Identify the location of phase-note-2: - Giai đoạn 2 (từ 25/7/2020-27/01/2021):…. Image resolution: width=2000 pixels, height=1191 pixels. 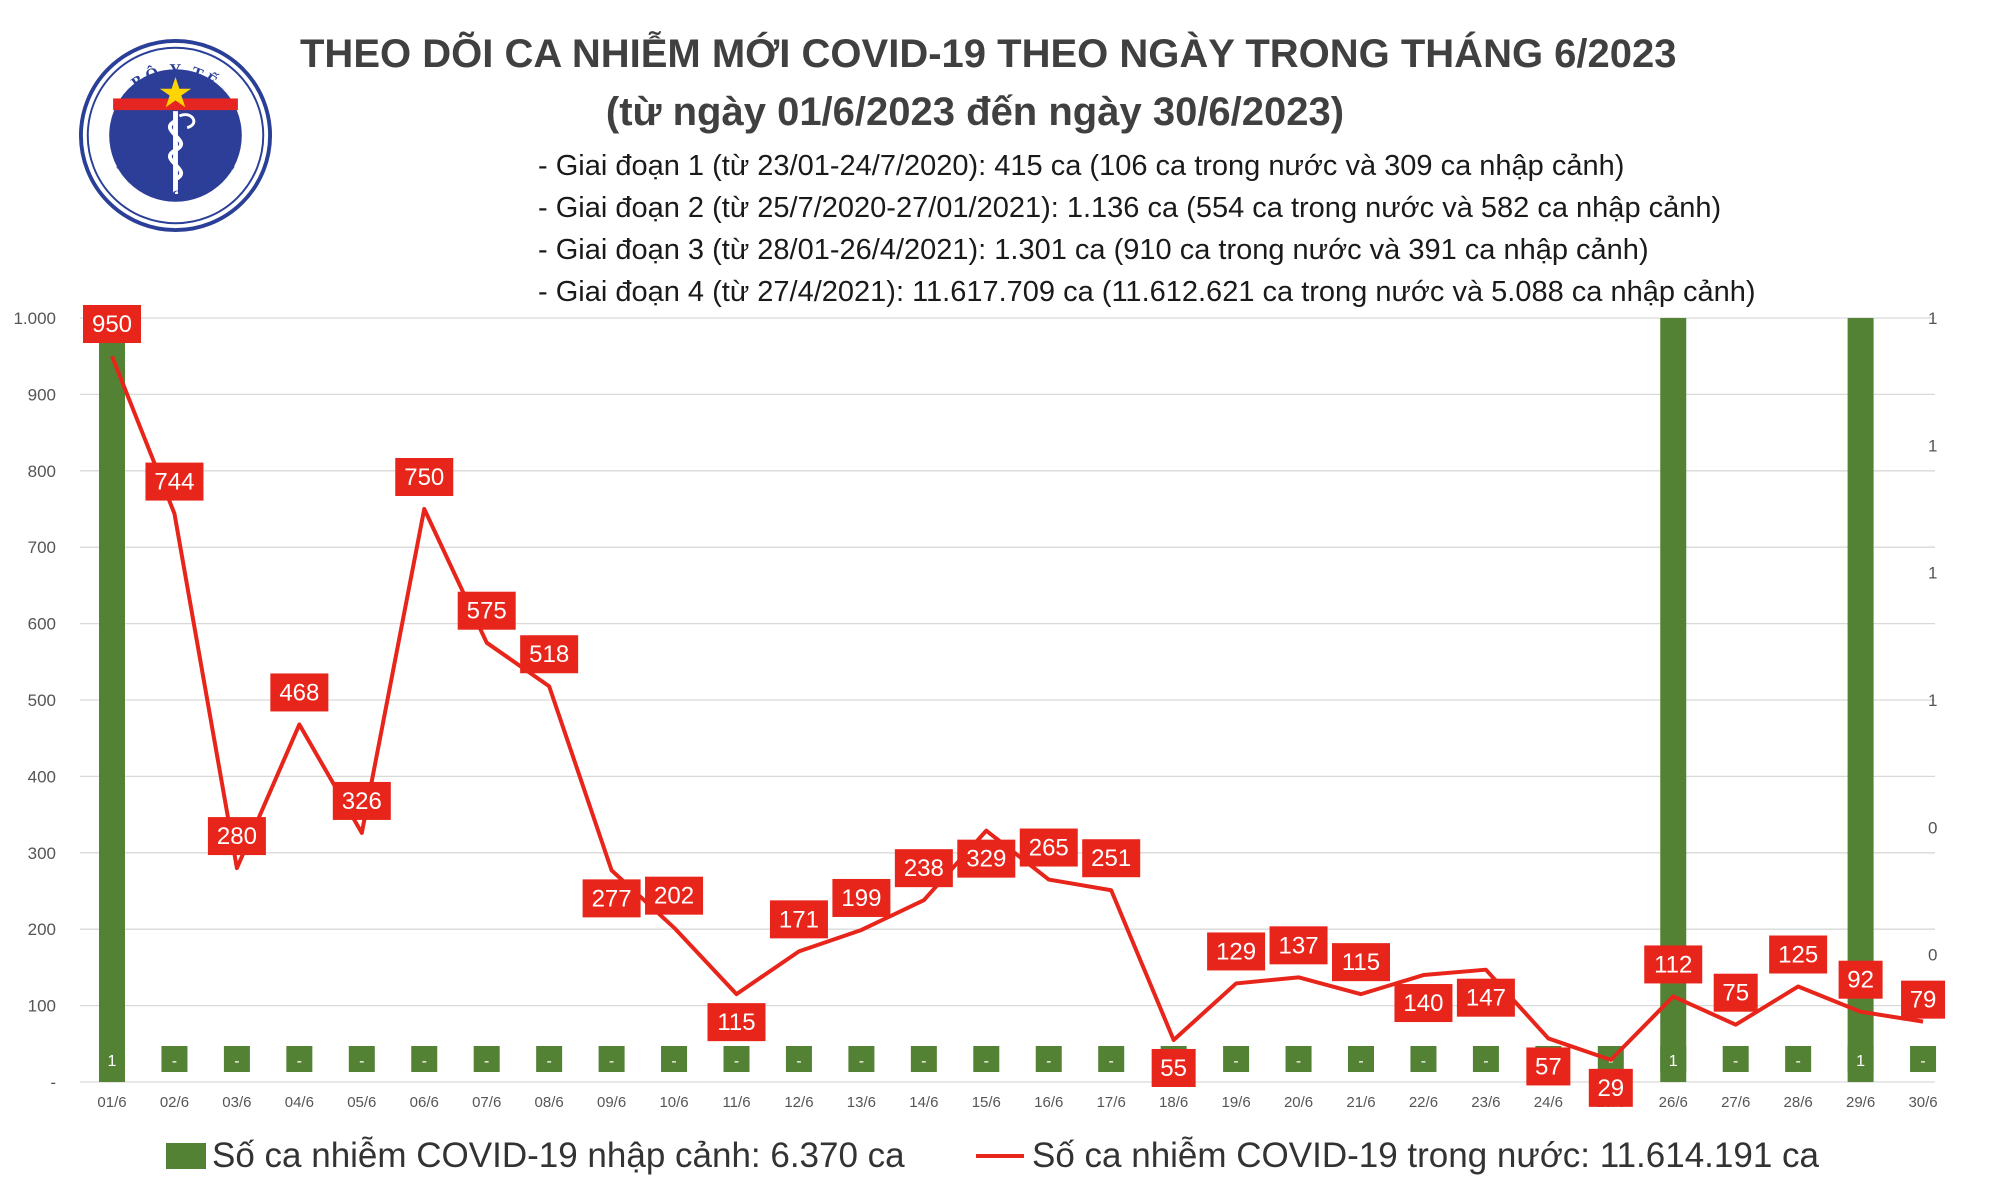
(1130, 208).